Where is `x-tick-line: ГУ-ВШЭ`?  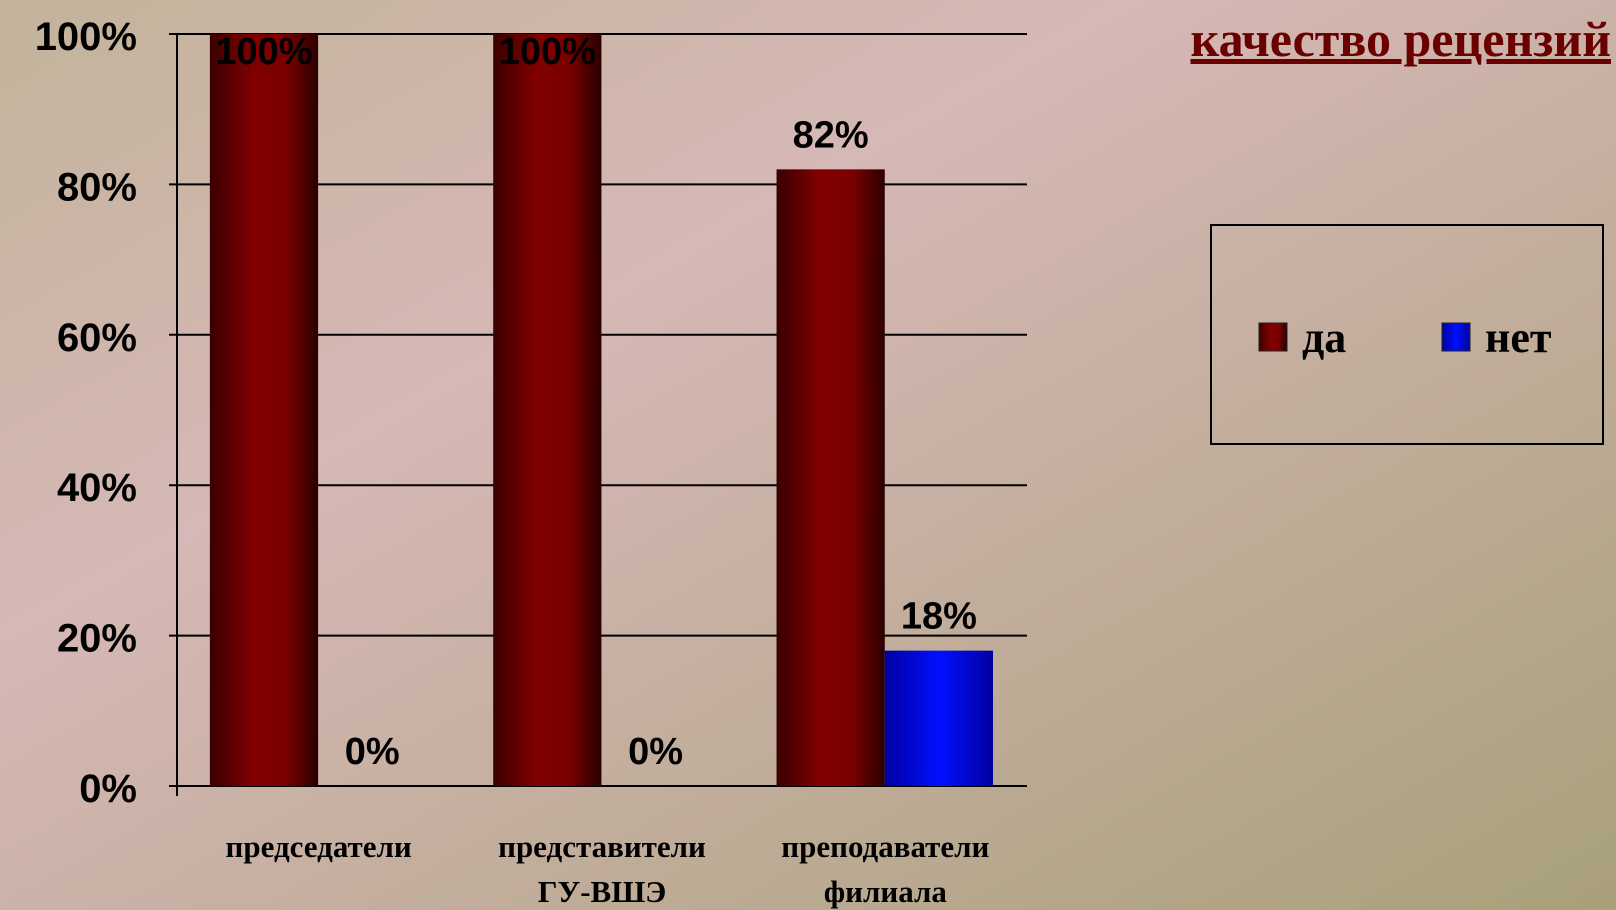
x-tick-line: ГУ-ВШЭ is located at coordinates (602, 891).